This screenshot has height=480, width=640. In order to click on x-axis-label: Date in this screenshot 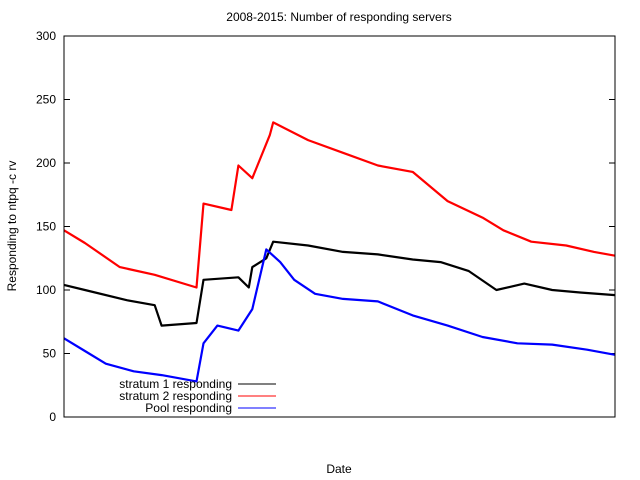, I will do `click(339, 469)`.